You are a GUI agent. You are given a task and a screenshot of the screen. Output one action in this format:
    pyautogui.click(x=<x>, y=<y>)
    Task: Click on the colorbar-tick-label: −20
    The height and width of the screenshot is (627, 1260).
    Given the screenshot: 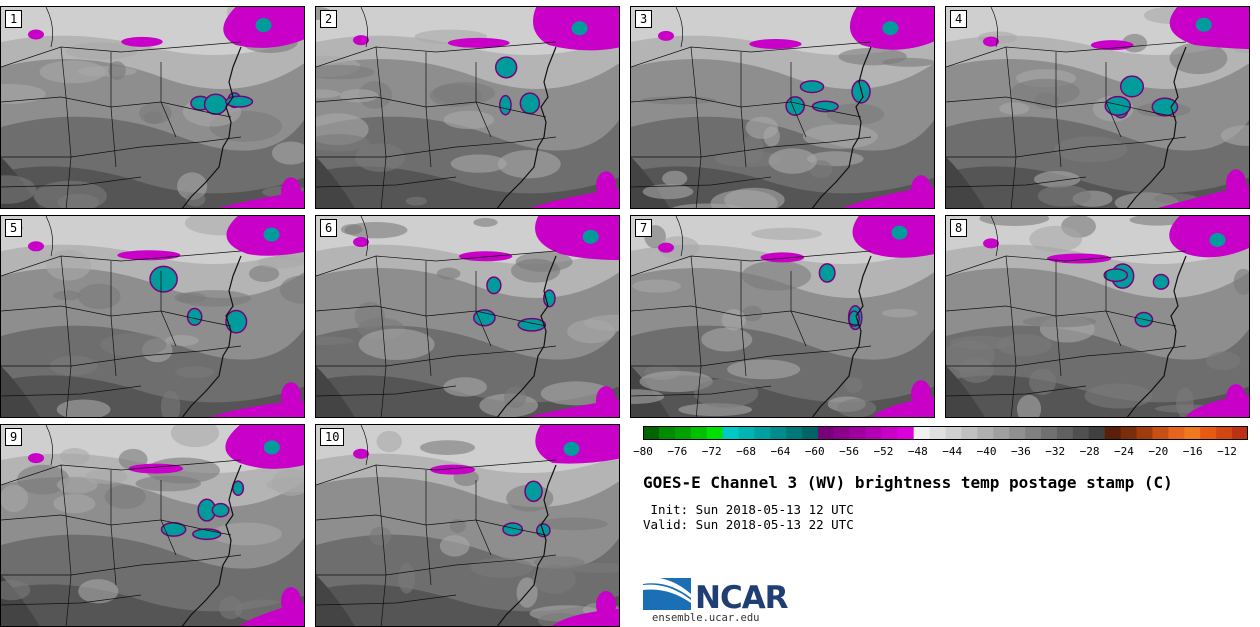 What is the action you would take?
    pyautogui.click(x=1158, y=451)
    